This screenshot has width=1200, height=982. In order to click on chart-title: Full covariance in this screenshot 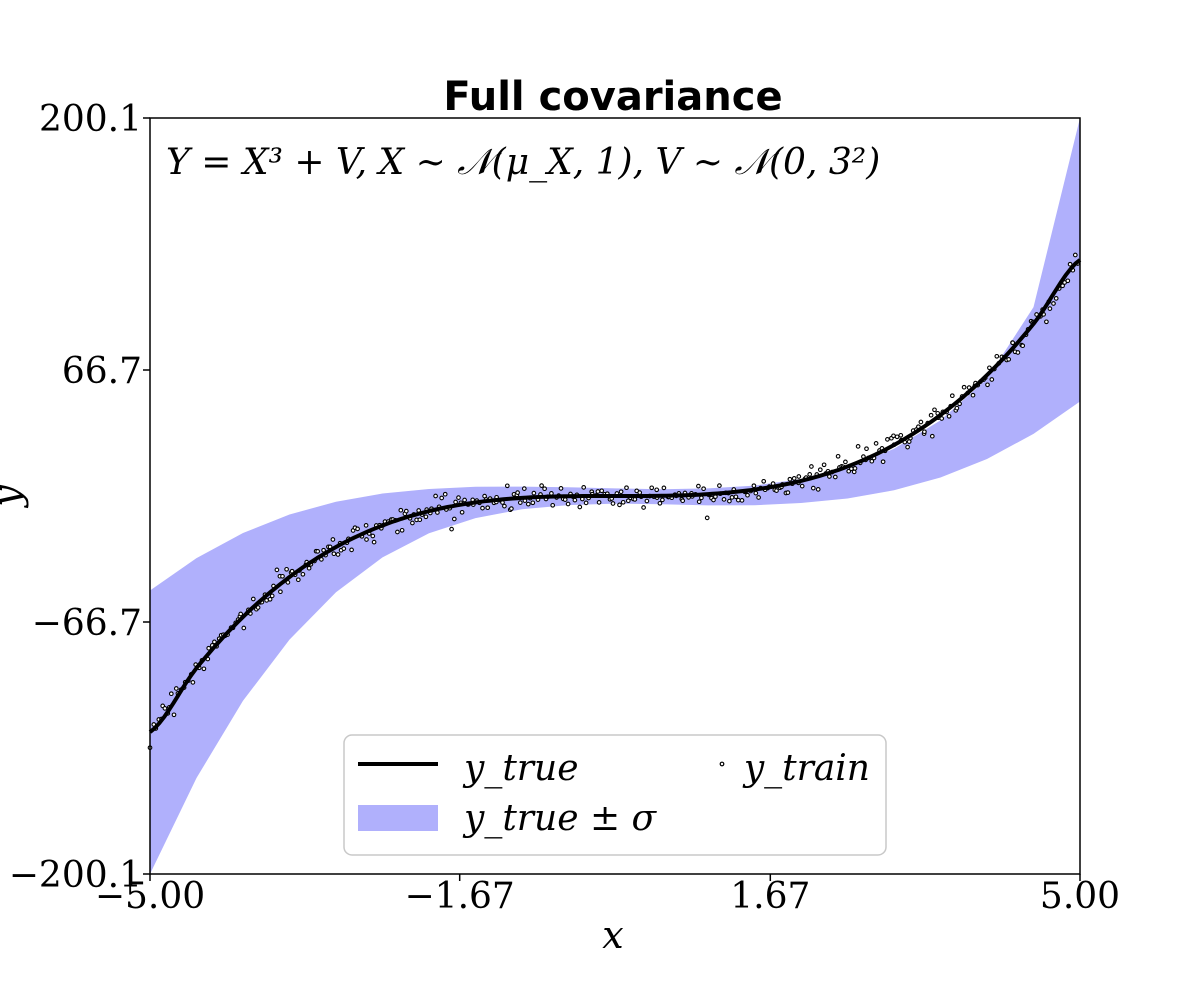, I will do `click(612, 97)`.